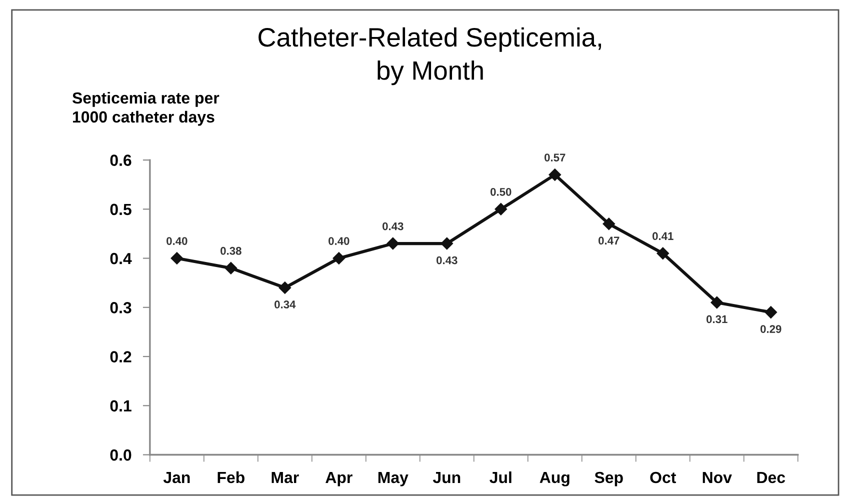 Image resolution: width=847 pixels, height=497 pixels. What do you see at coordinates (393, 479) in the screenshot?
I see `x-tick-label: May` at bounding box center [393, 479].